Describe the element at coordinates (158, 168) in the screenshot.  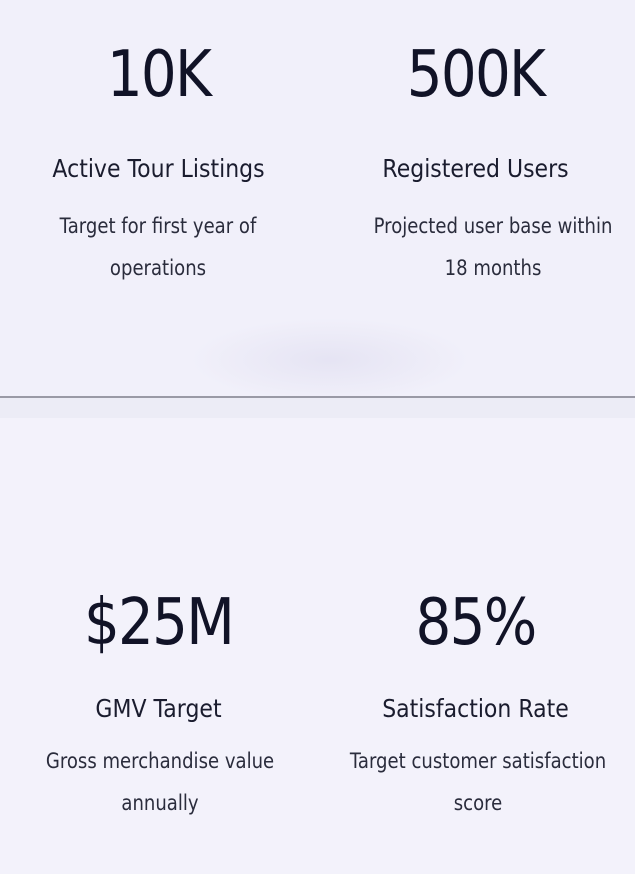
I see `stat-label: Active Tour Listings` at that location.